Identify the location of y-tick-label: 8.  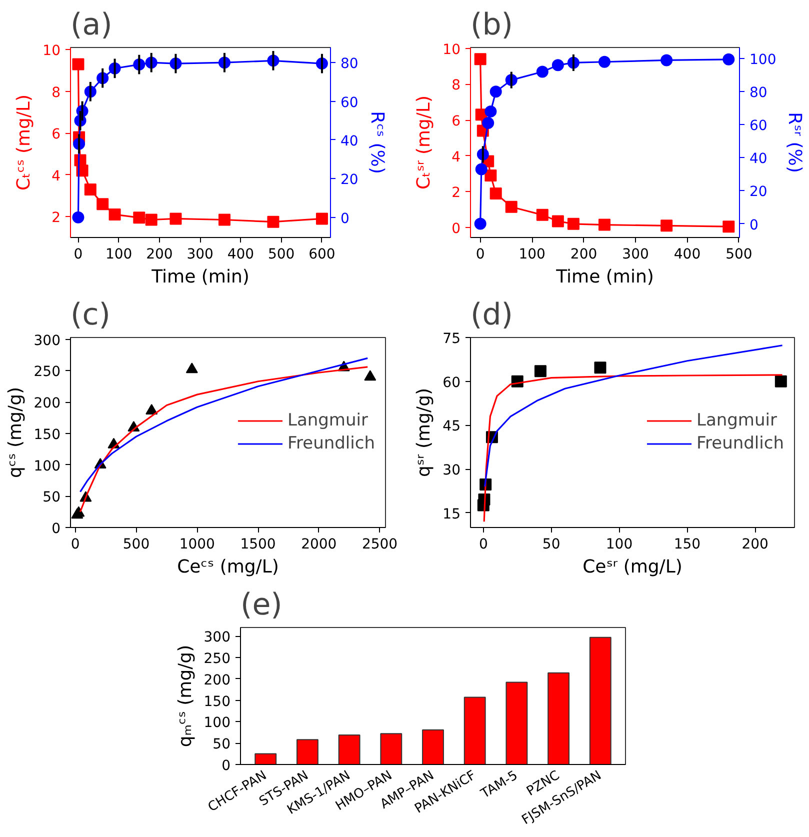
(456, 86).